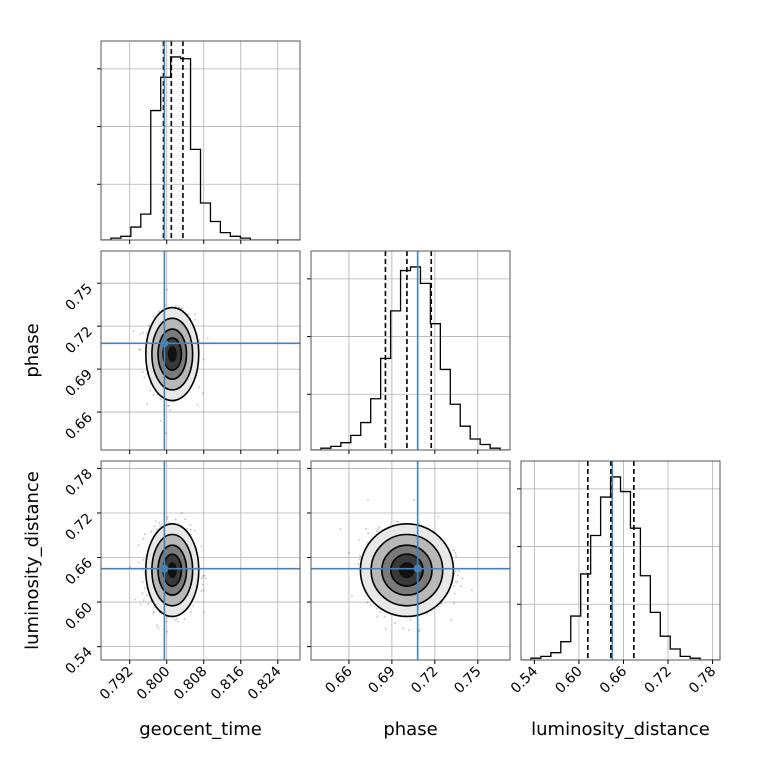 This screenshot has height=760, width=760. What do you see at coordinates (32, 560) in the screenshot?
I see `y-axis-label-luminosity_distance: luminosity_distance` at bounding box center [32, 560].